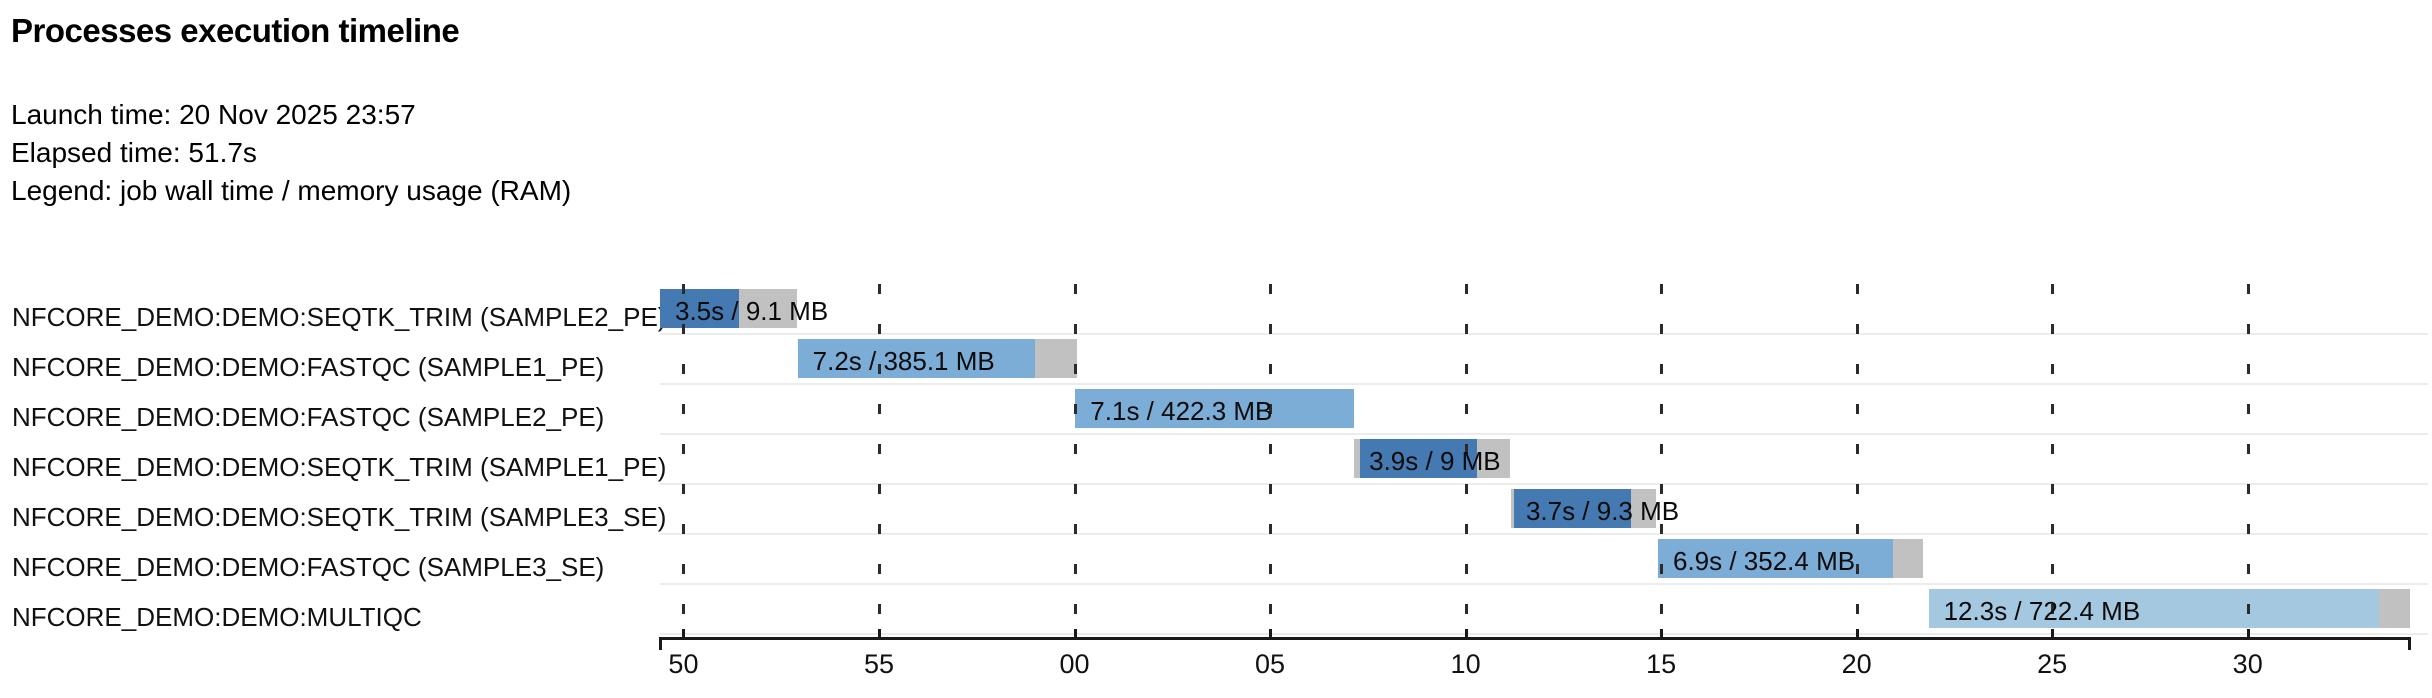  Describe the element at coordinates (308, 567) in the screenshot. I see `process-label: NFCORE_DEMO:DEMO:FASTQC (SAMPLE3_SE)` at that location.